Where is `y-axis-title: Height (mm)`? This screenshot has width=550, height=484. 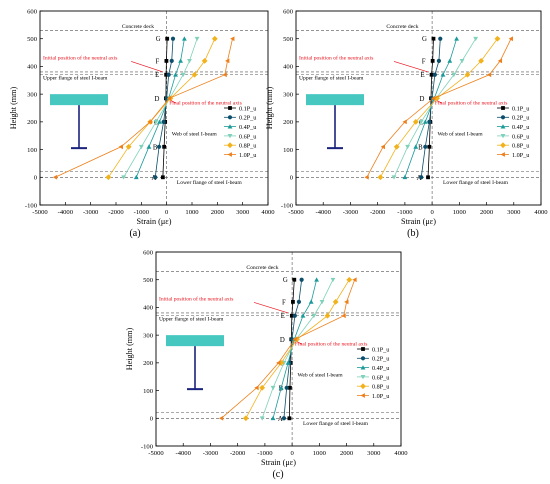 y-axis-title: Height (mm) is located at coordinates (13, 107).